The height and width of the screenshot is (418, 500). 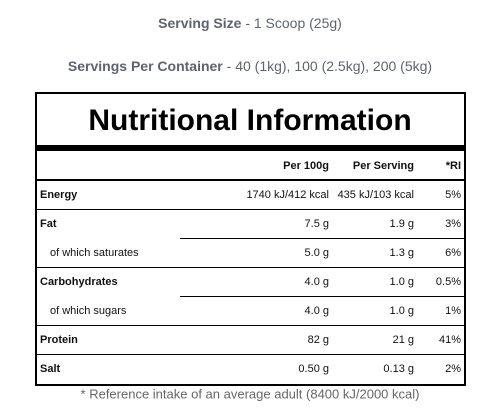 I want to click on nutrient-value: 3%, so click(x=453, y=224).